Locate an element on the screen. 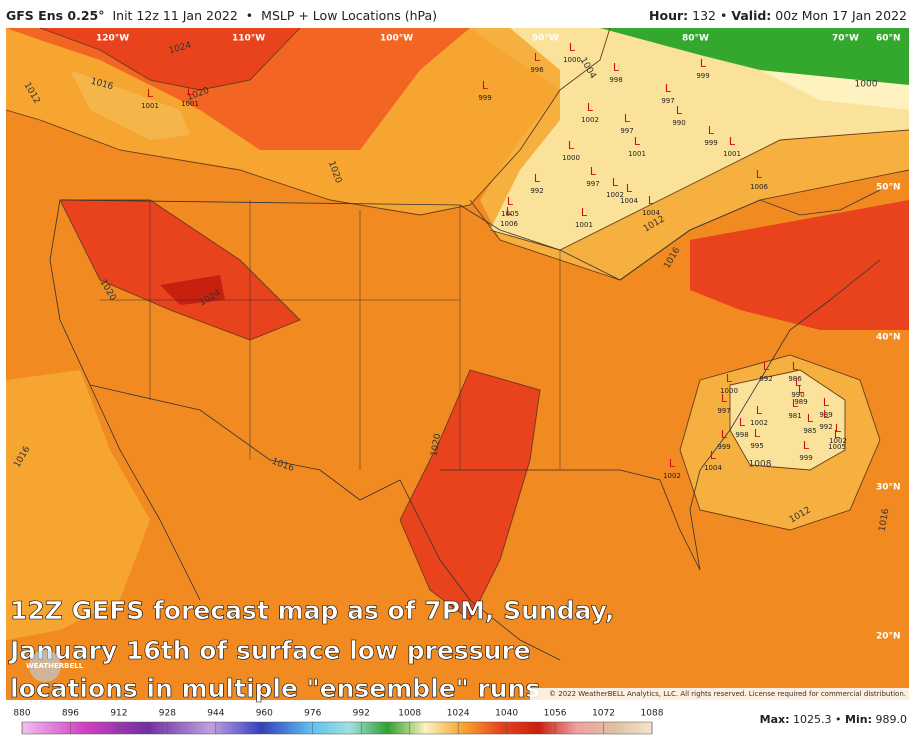 This screenshot has width=913, height=748. colorbar-tick-label: 1072 is located at coordinates (603, 714).